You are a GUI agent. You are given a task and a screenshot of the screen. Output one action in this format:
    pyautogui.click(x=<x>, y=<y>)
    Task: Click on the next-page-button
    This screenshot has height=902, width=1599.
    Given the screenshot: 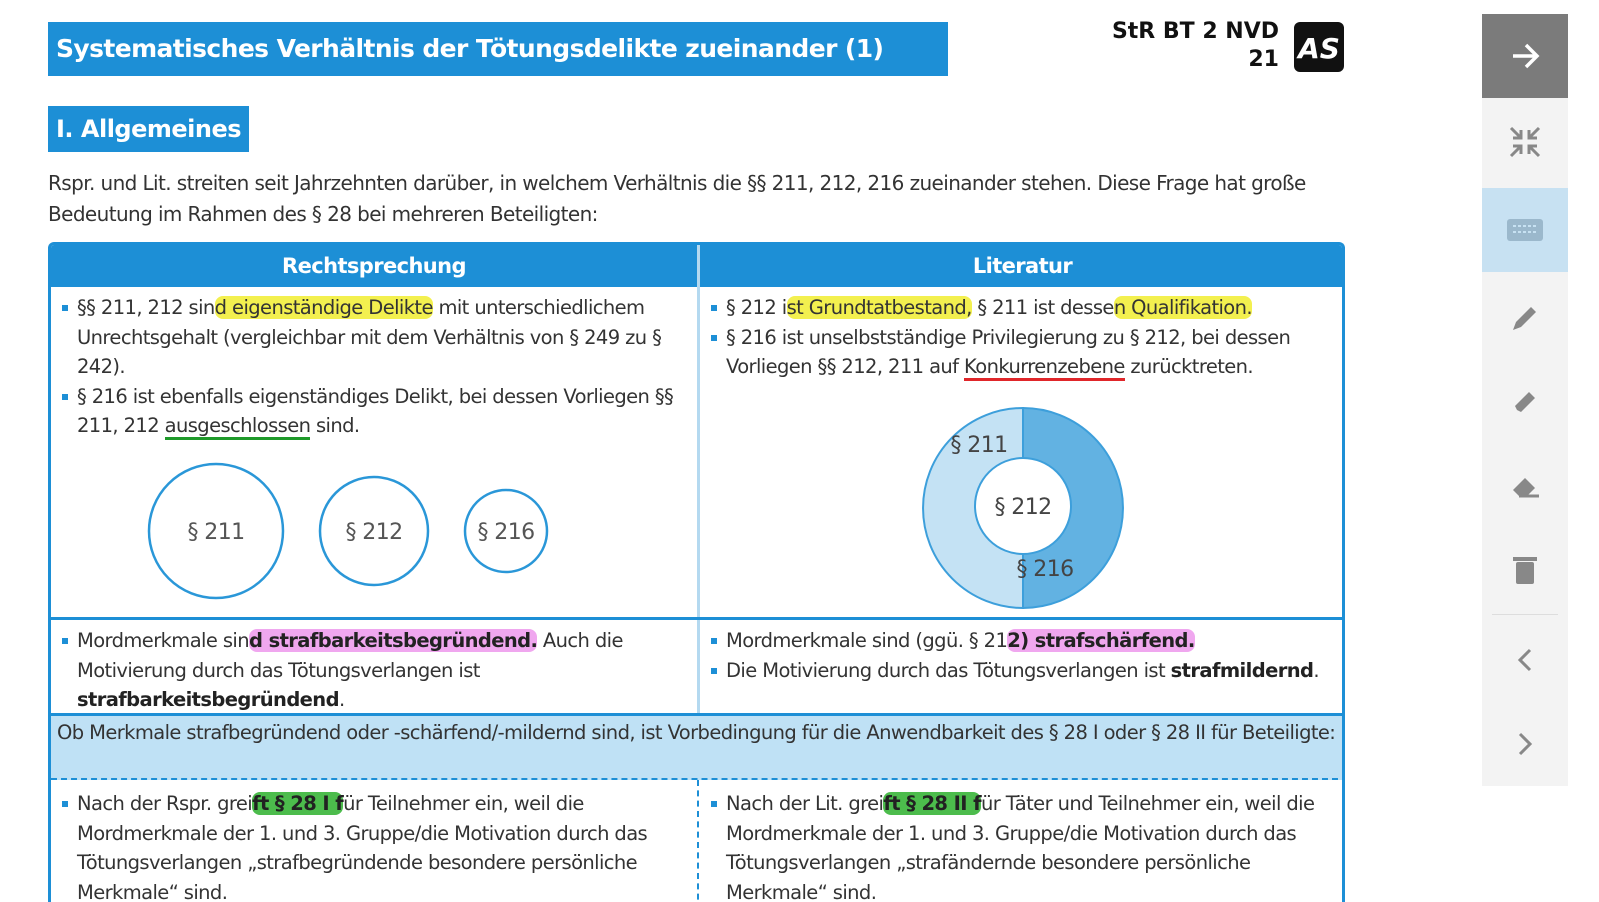 What is the action you would take?
    pyautogui.click(x=1525, y=744)
    